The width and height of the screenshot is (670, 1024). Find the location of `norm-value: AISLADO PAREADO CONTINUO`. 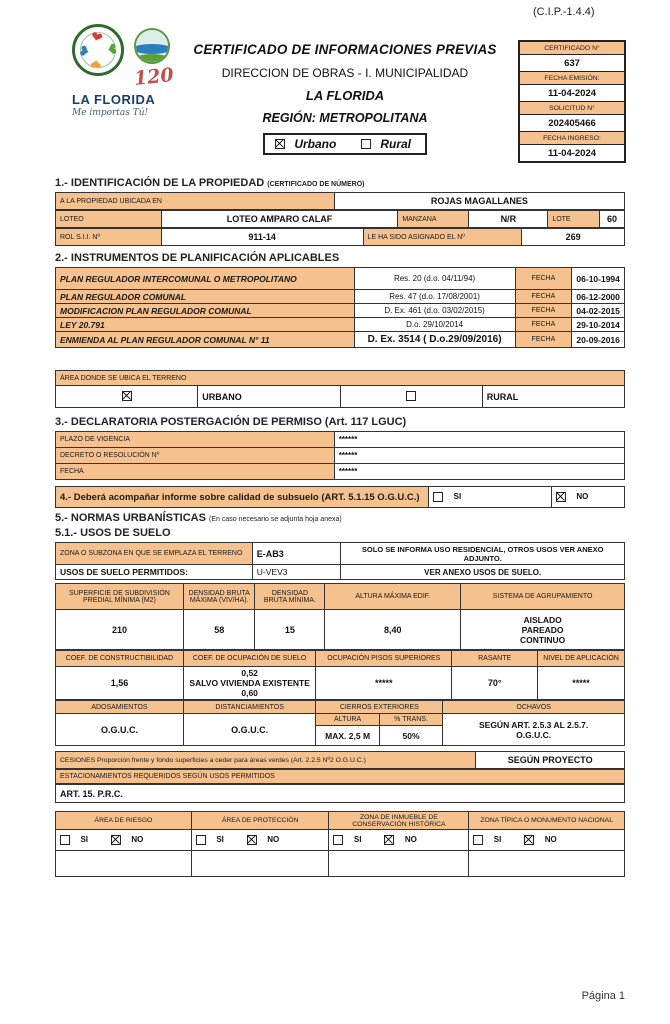

norm-value: AISLADO PAREADO CONTINUO is located at coordinates (542, 629).